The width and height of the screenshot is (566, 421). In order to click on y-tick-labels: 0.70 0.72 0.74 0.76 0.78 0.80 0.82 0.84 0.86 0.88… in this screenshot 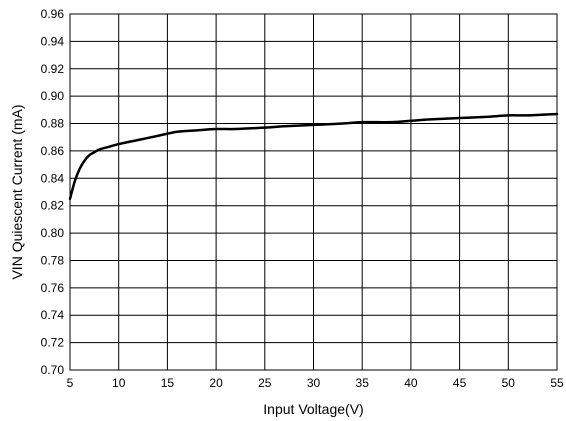, I will do `click(53, 192)`.